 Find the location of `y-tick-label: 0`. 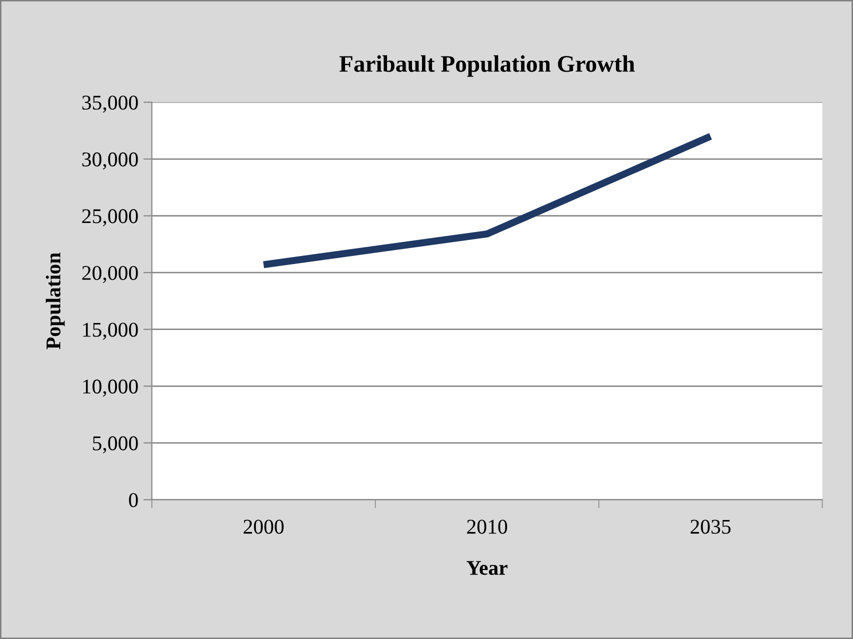

y-tick-label: 0 is located at coordinates (133, 500).